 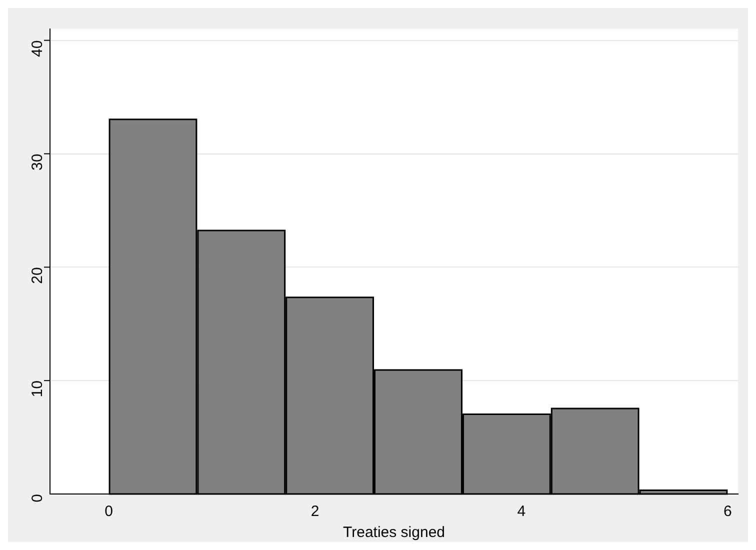 What do you see at coordinates (37, 275) in the screenshot?
I see `y-tick-label: 20` at bounding box center [37, 275].